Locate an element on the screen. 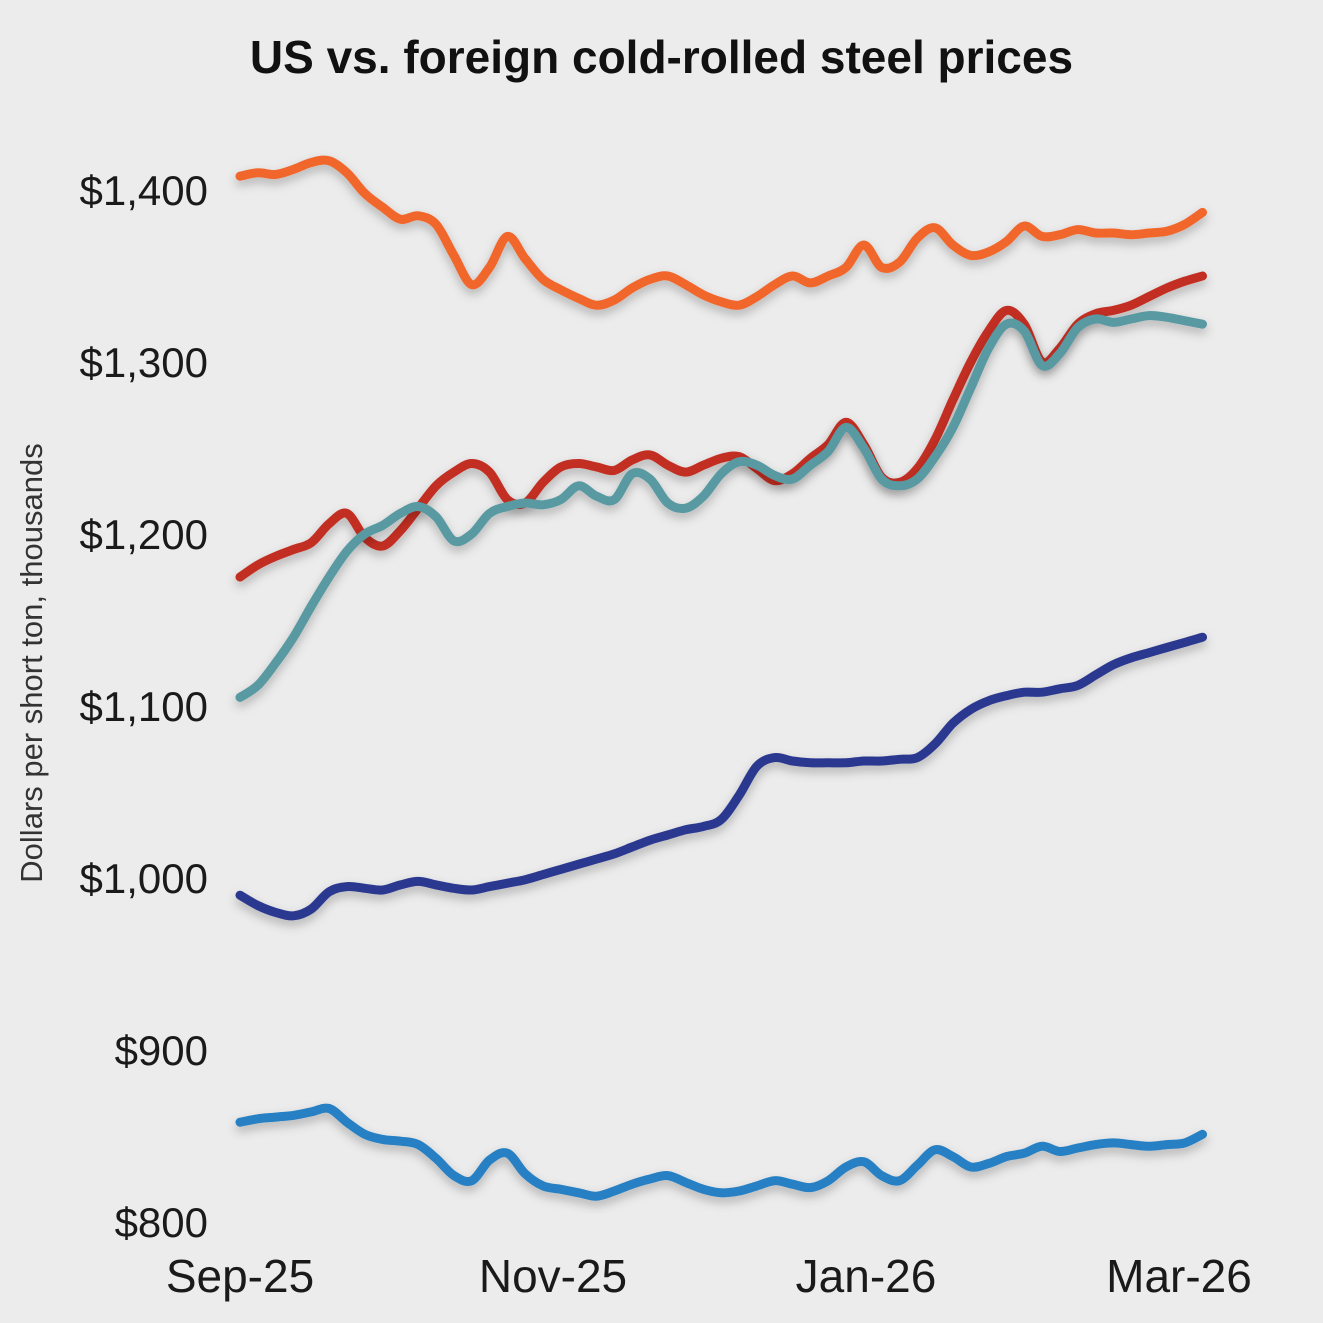  x-tick-label: Nov-25 is located at coordinates (553, 1276).